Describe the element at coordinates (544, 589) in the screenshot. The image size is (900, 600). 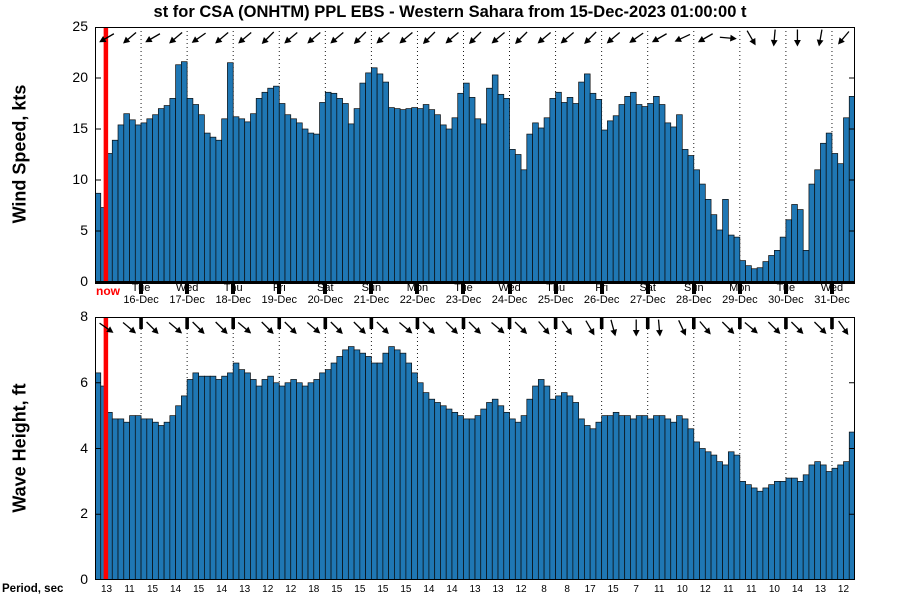
I see `period-value: 8` at that location.